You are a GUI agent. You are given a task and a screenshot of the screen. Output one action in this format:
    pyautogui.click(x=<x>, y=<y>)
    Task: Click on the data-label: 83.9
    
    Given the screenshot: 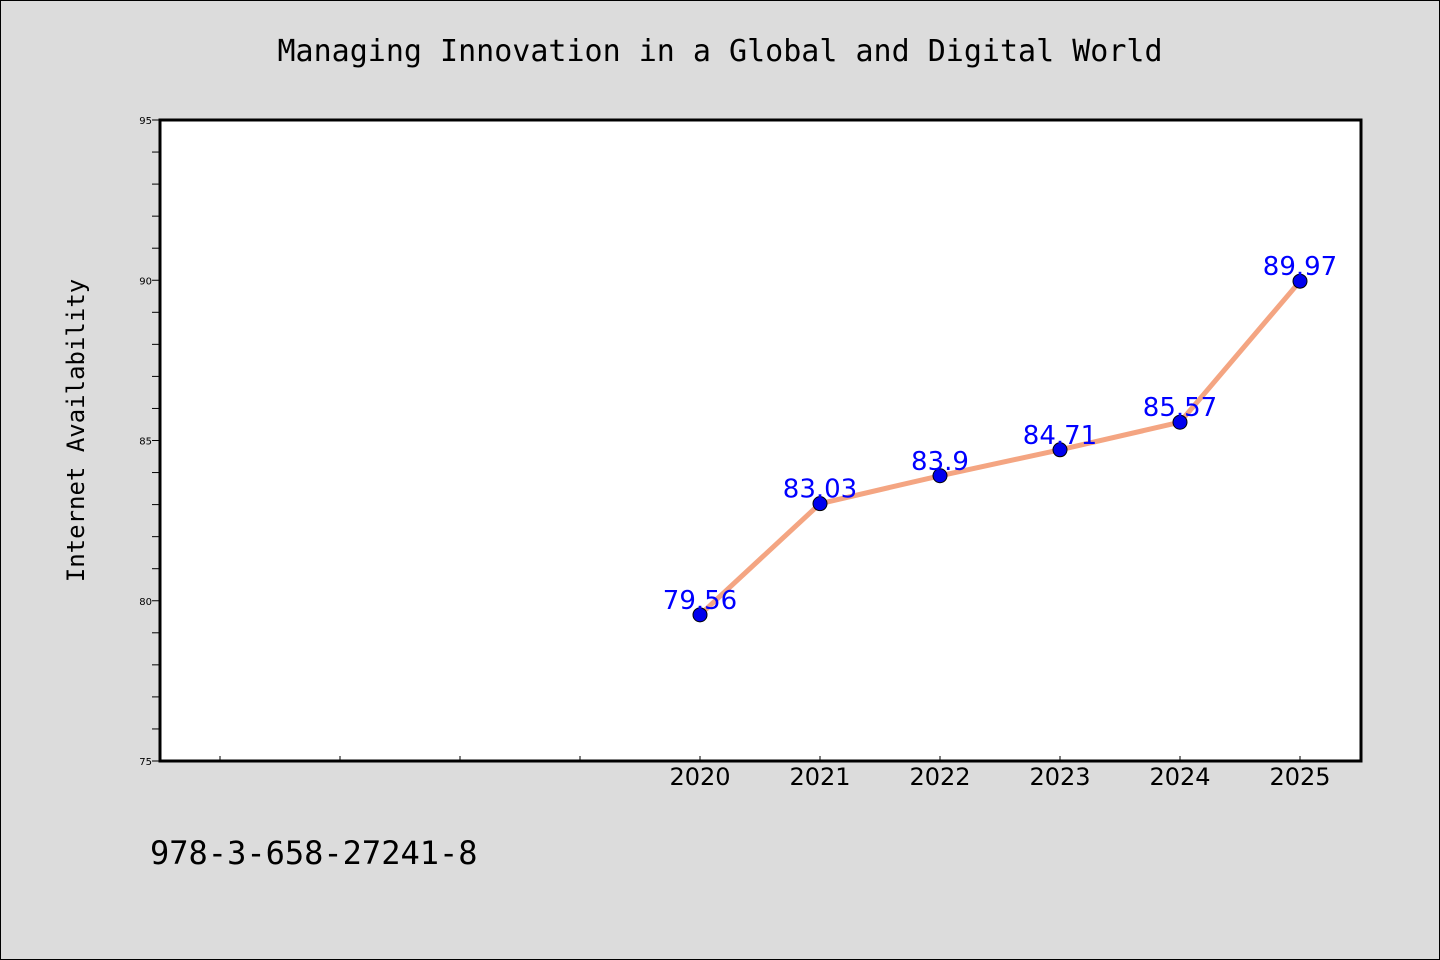 What is the action you would take?
    pyautogui.click(x=940, y=462)
    